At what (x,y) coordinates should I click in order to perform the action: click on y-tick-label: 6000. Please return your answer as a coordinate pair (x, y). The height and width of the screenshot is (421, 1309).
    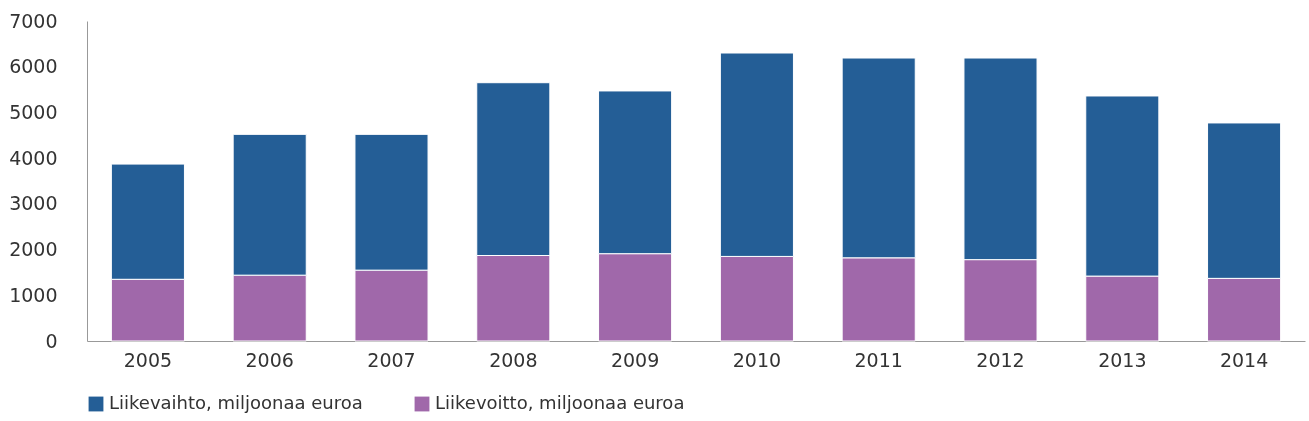
    Looking at the image, I should click on (33, 66).